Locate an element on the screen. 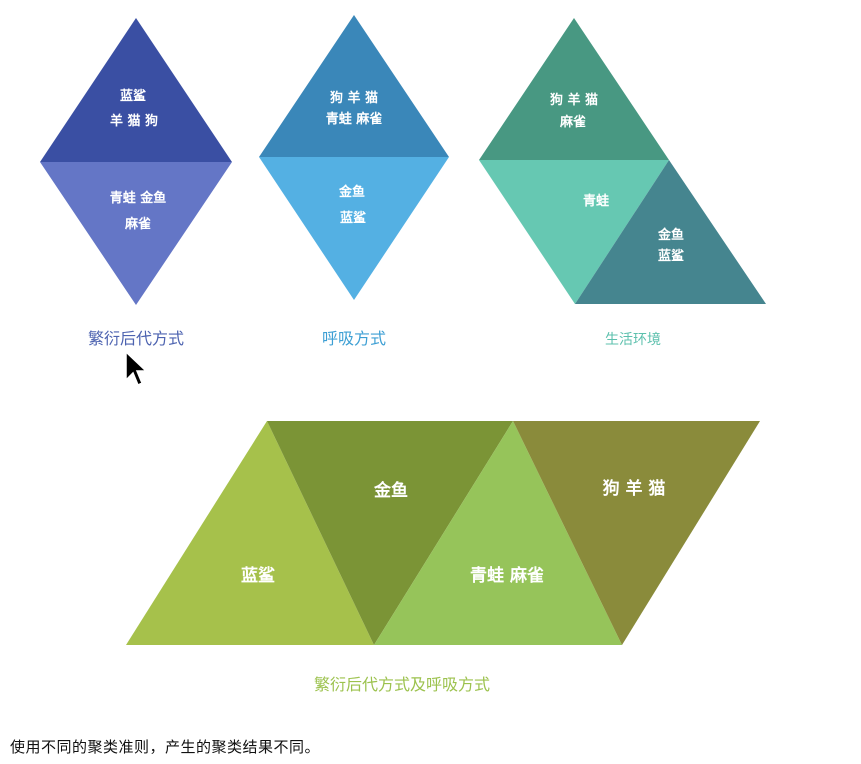 The image size is (861, 764). mouse-cursor-icon is located at coordinates (136, 368).